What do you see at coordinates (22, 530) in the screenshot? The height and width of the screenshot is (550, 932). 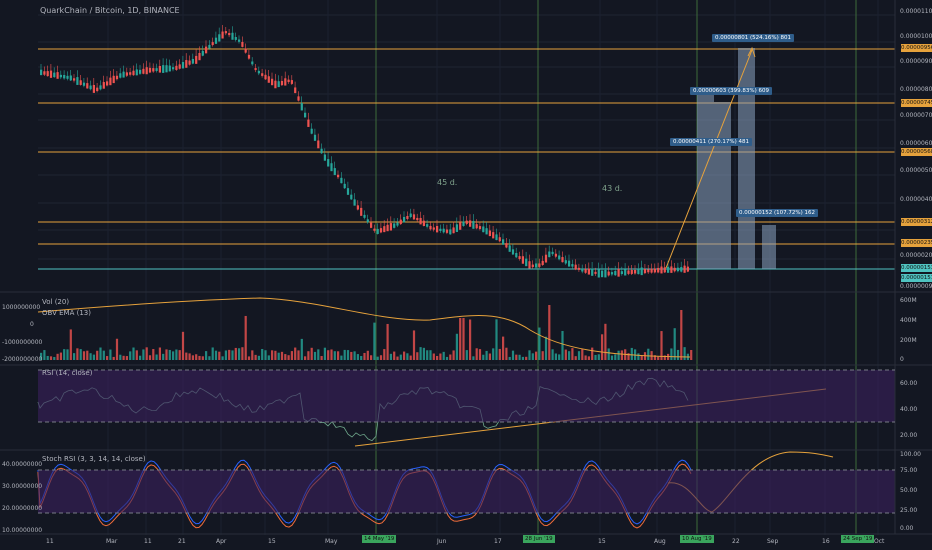 I see `stoch-left-axis: 10.00000000` at bounding box center [22, 530].